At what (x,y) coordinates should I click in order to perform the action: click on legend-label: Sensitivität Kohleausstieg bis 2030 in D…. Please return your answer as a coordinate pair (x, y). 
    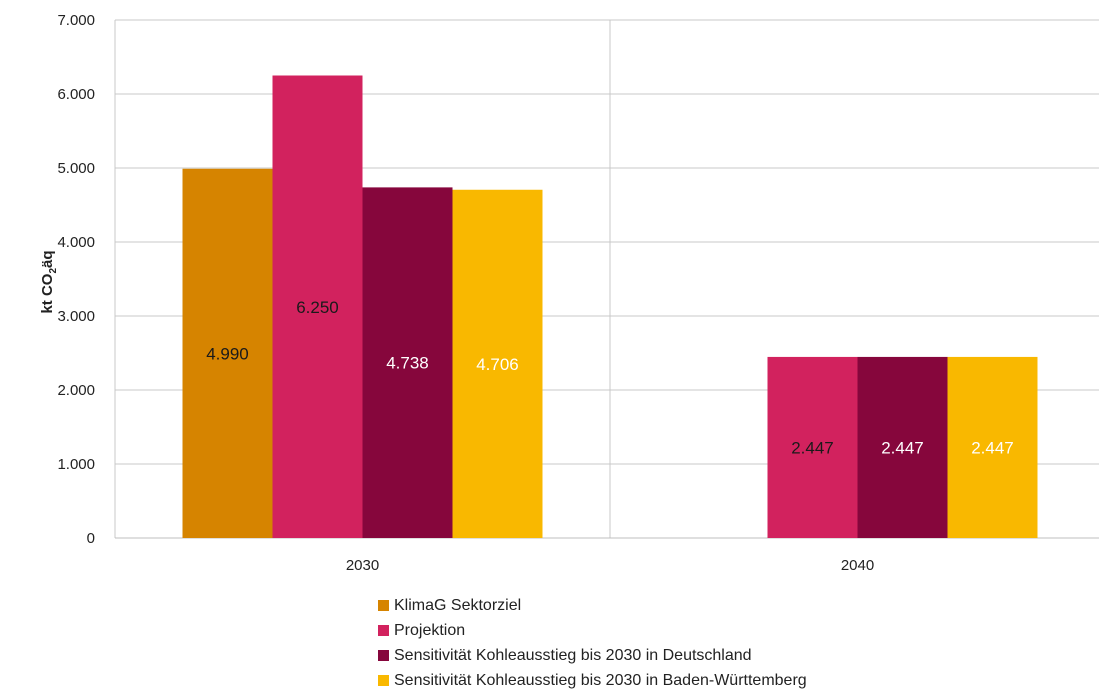
    Looking at the image, I should click on (573, 655).